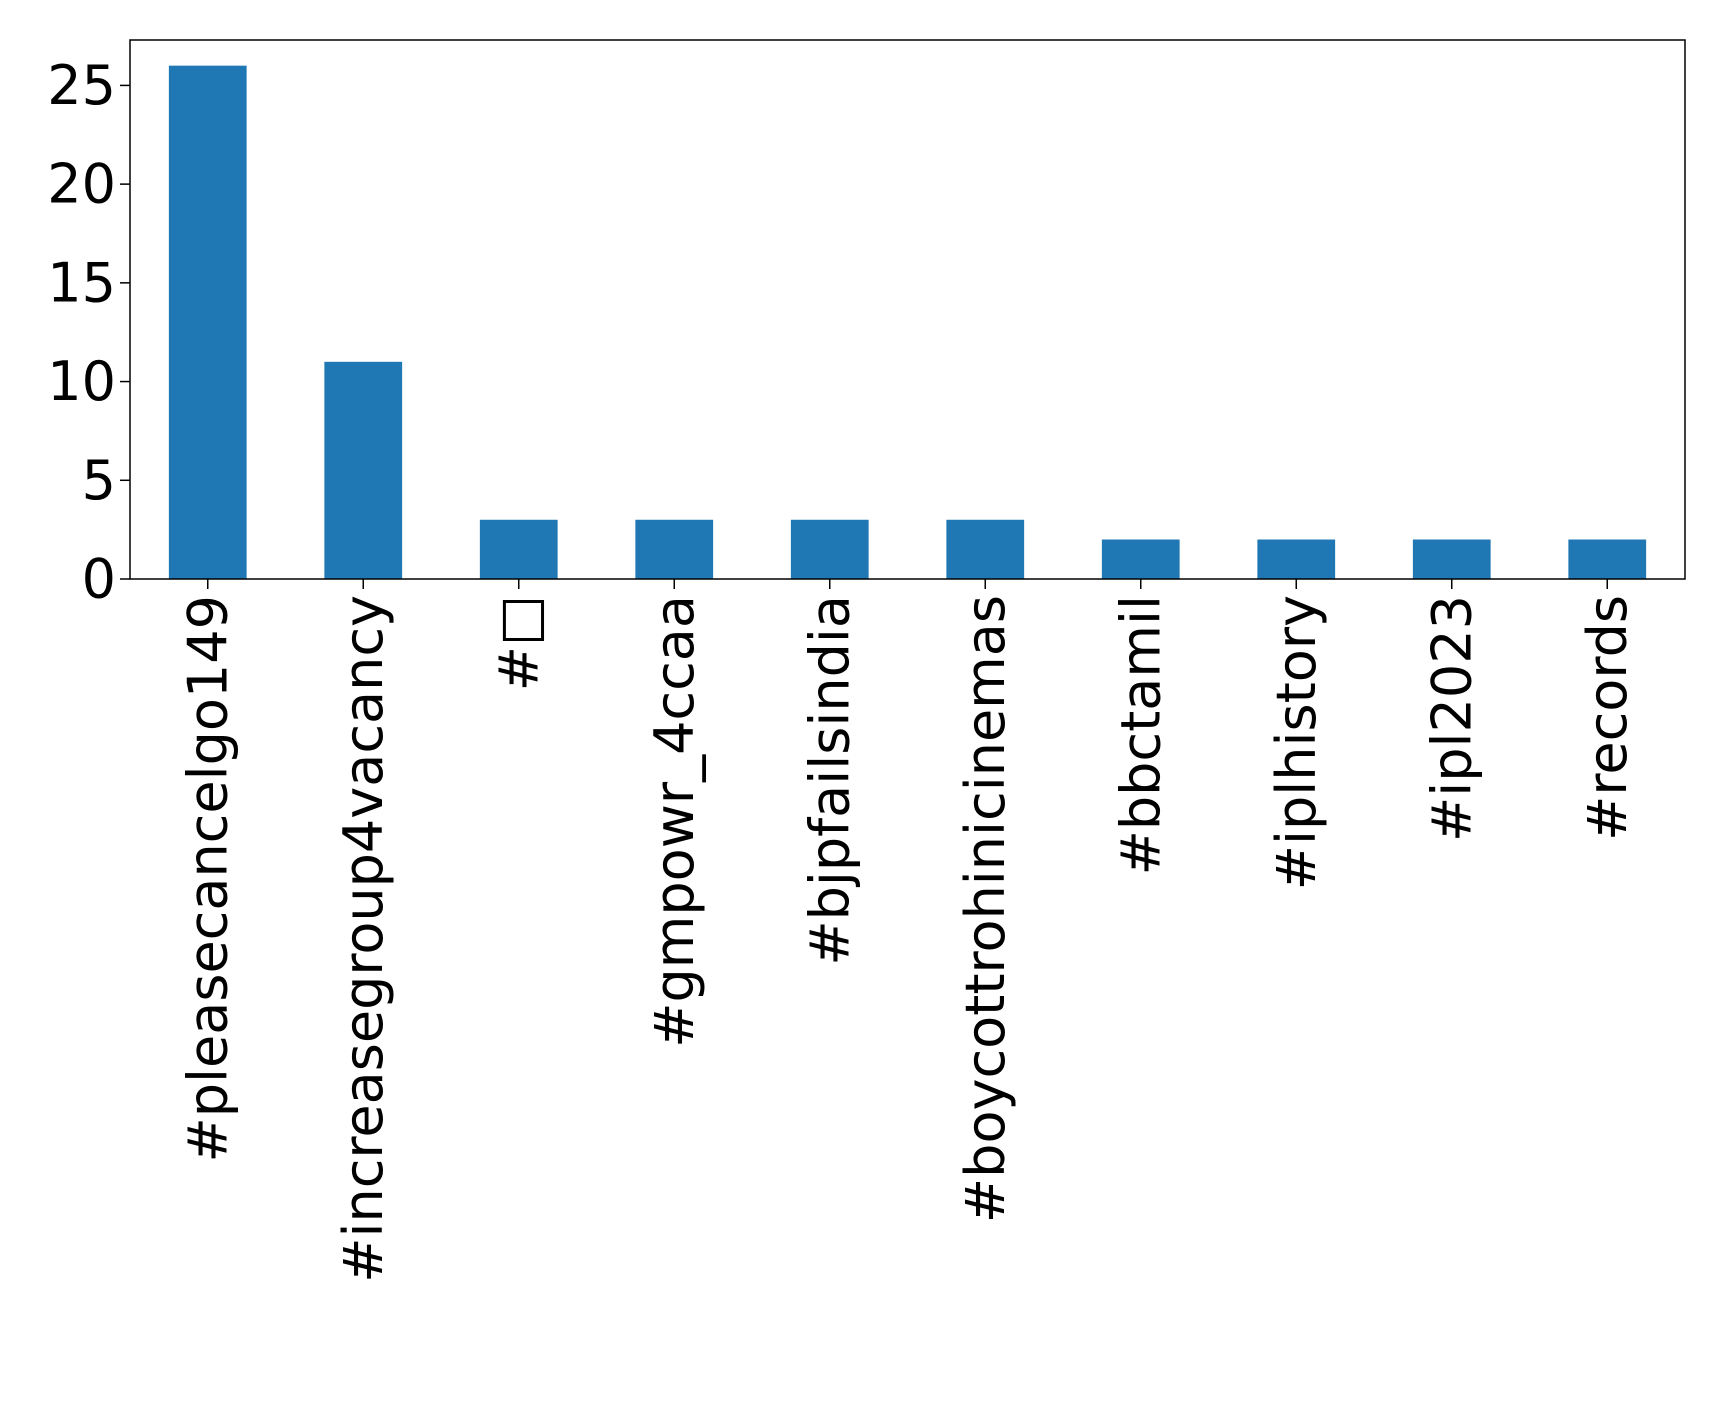  Describe the element at coordinates (1296, 742) in the screenshot. I see `x-tick-label-7: #iplhistory` at that location.